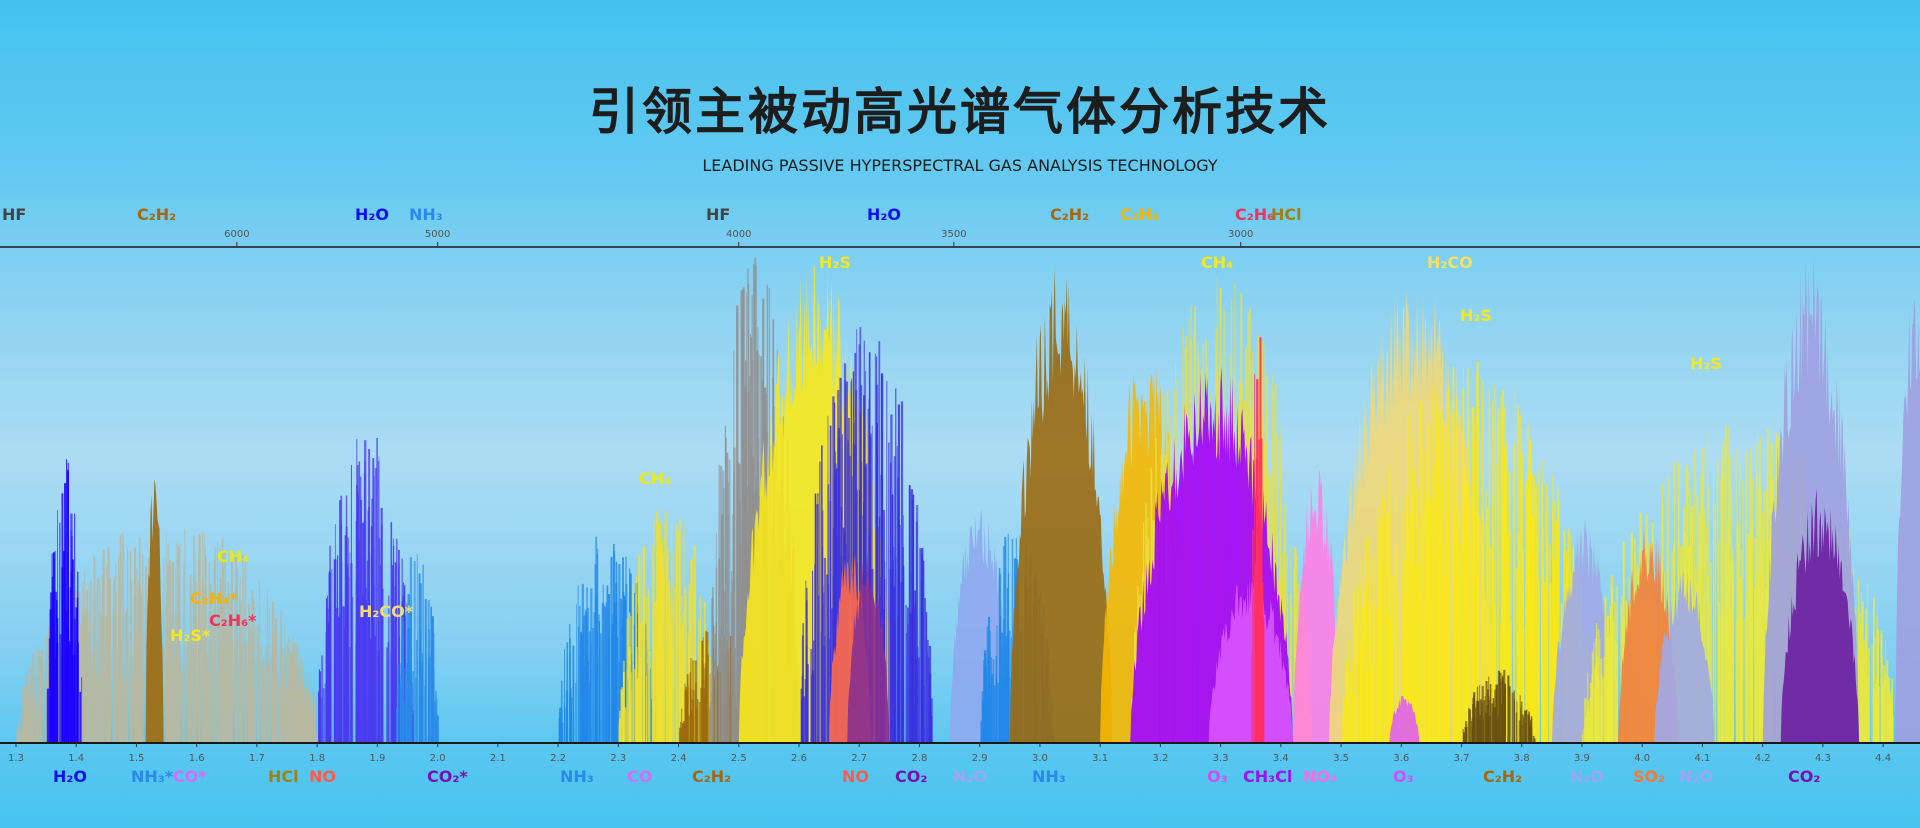 Image resolution: width=1920 pixels, height=828 pixels. I want to click on page-title: 引领主被动高光谱气体分析技术, so click(960, 112).